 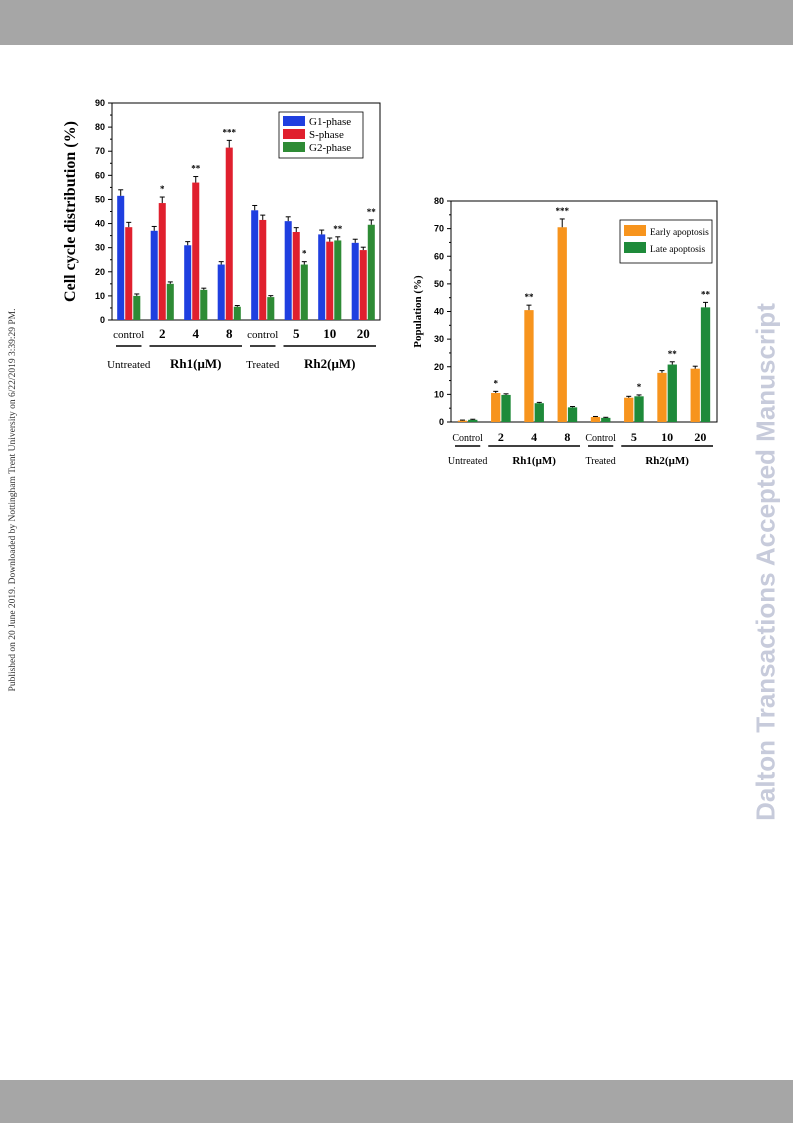 I want to click on significance-mark: ***, so click(x=562, y=211).